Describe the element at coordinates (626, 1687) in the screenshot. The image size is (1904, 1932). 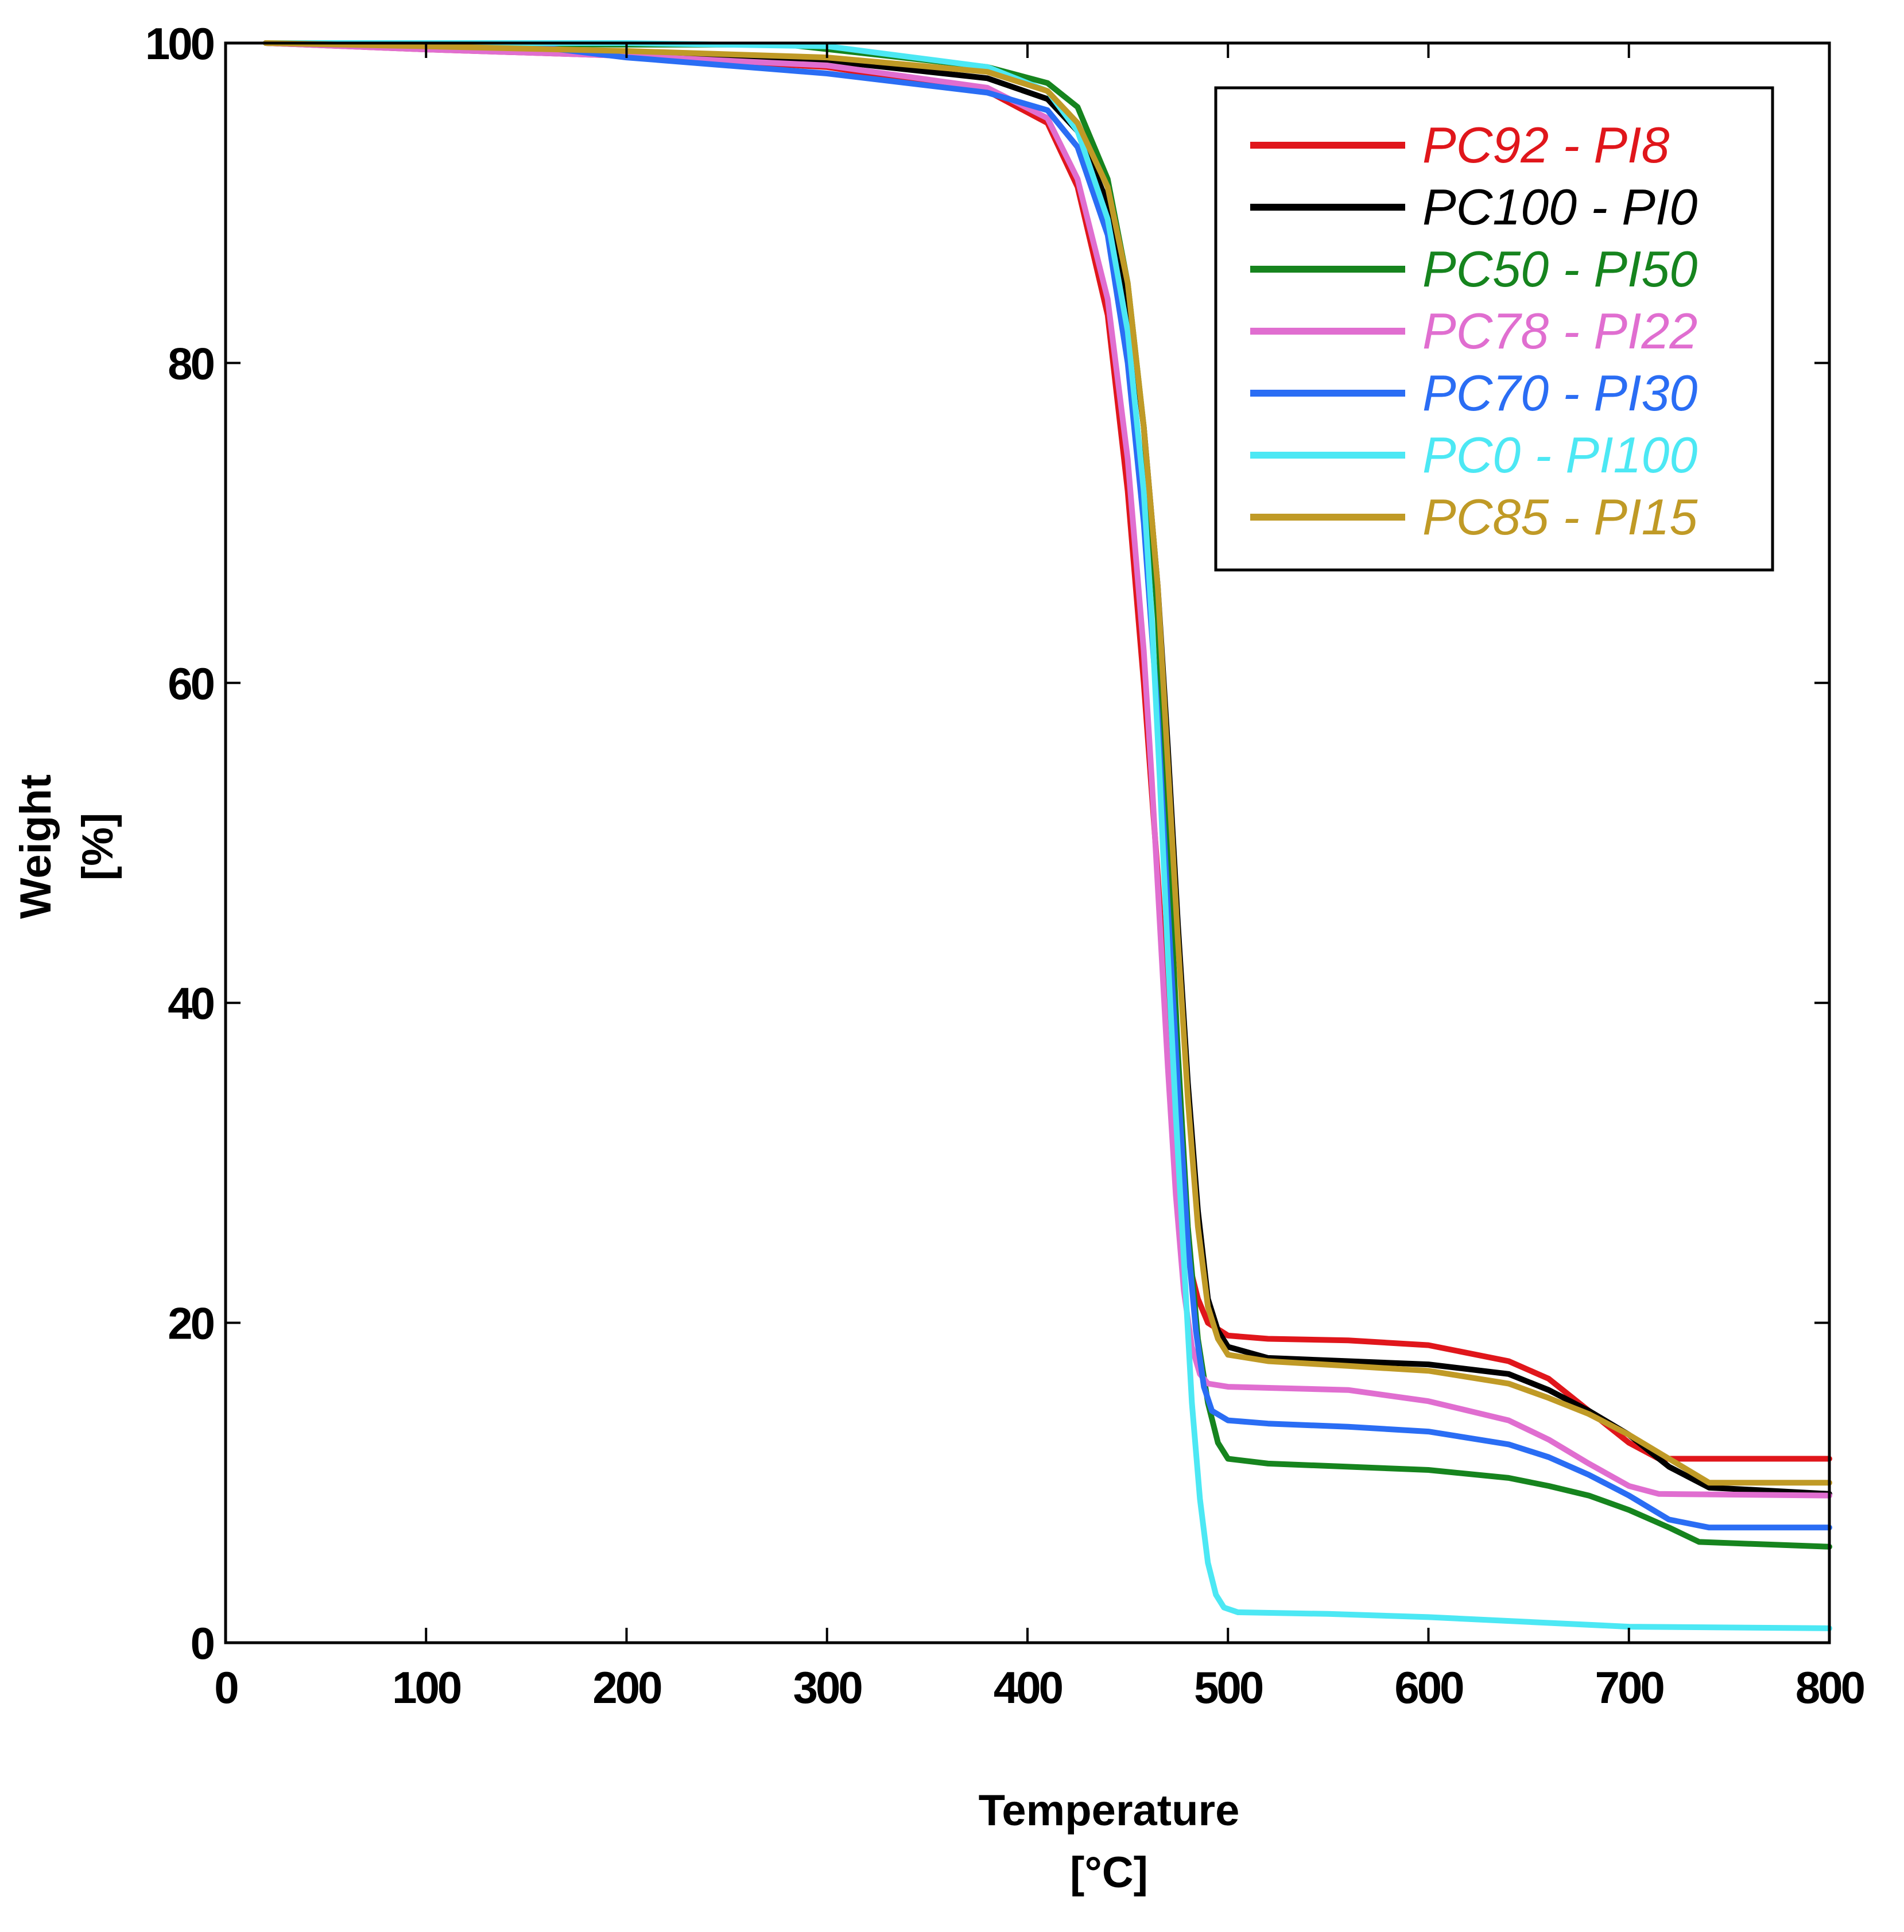
I see `x-tick-label-2: 200` at that location.